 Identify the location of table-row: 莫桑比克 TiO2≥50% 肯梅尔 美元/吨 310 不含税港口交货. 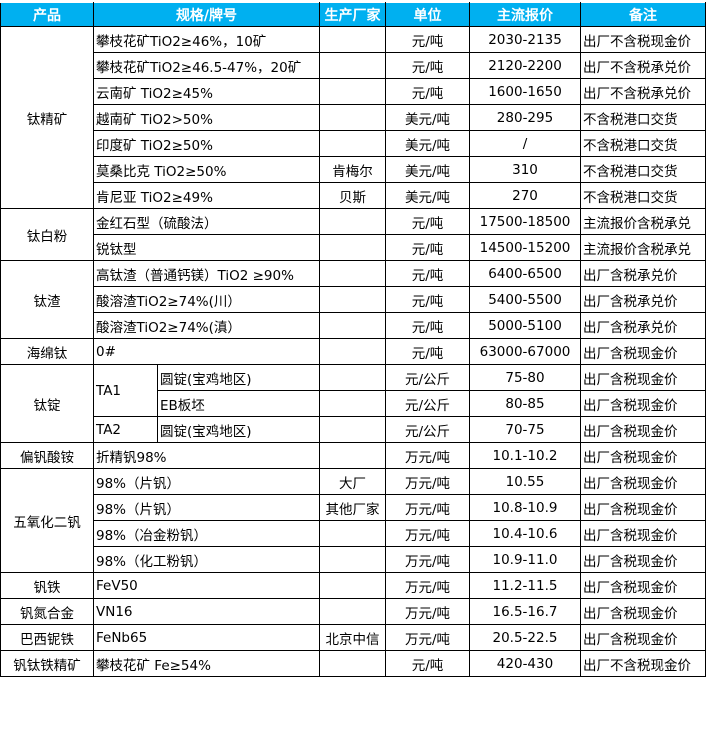
(353, 169).